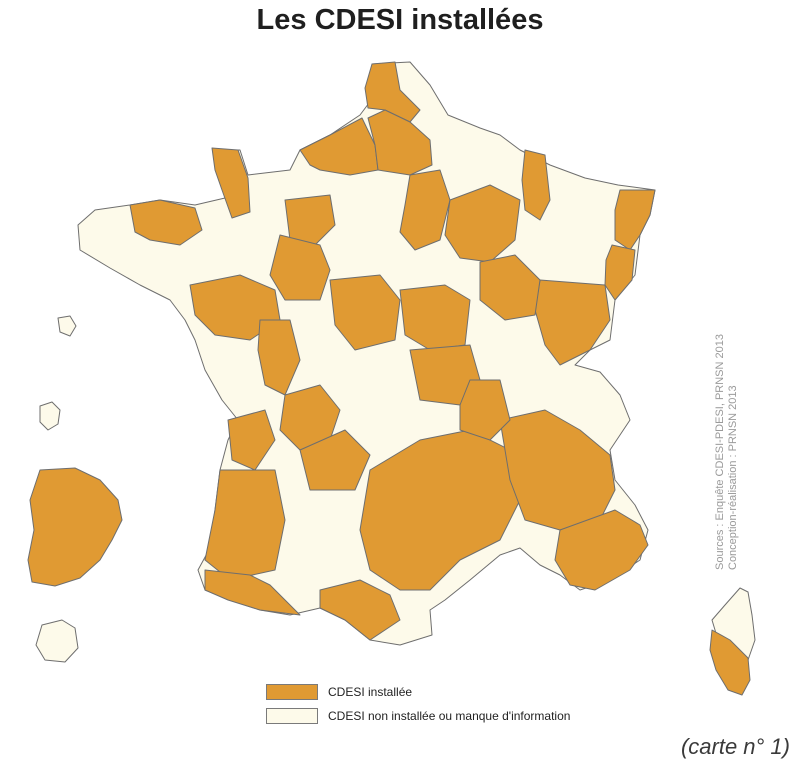 The width and height of the screenshot is (800, 779). Describe the element at coordinates (50, 416) in the screenshot. I see `guadeloupe` at that location.